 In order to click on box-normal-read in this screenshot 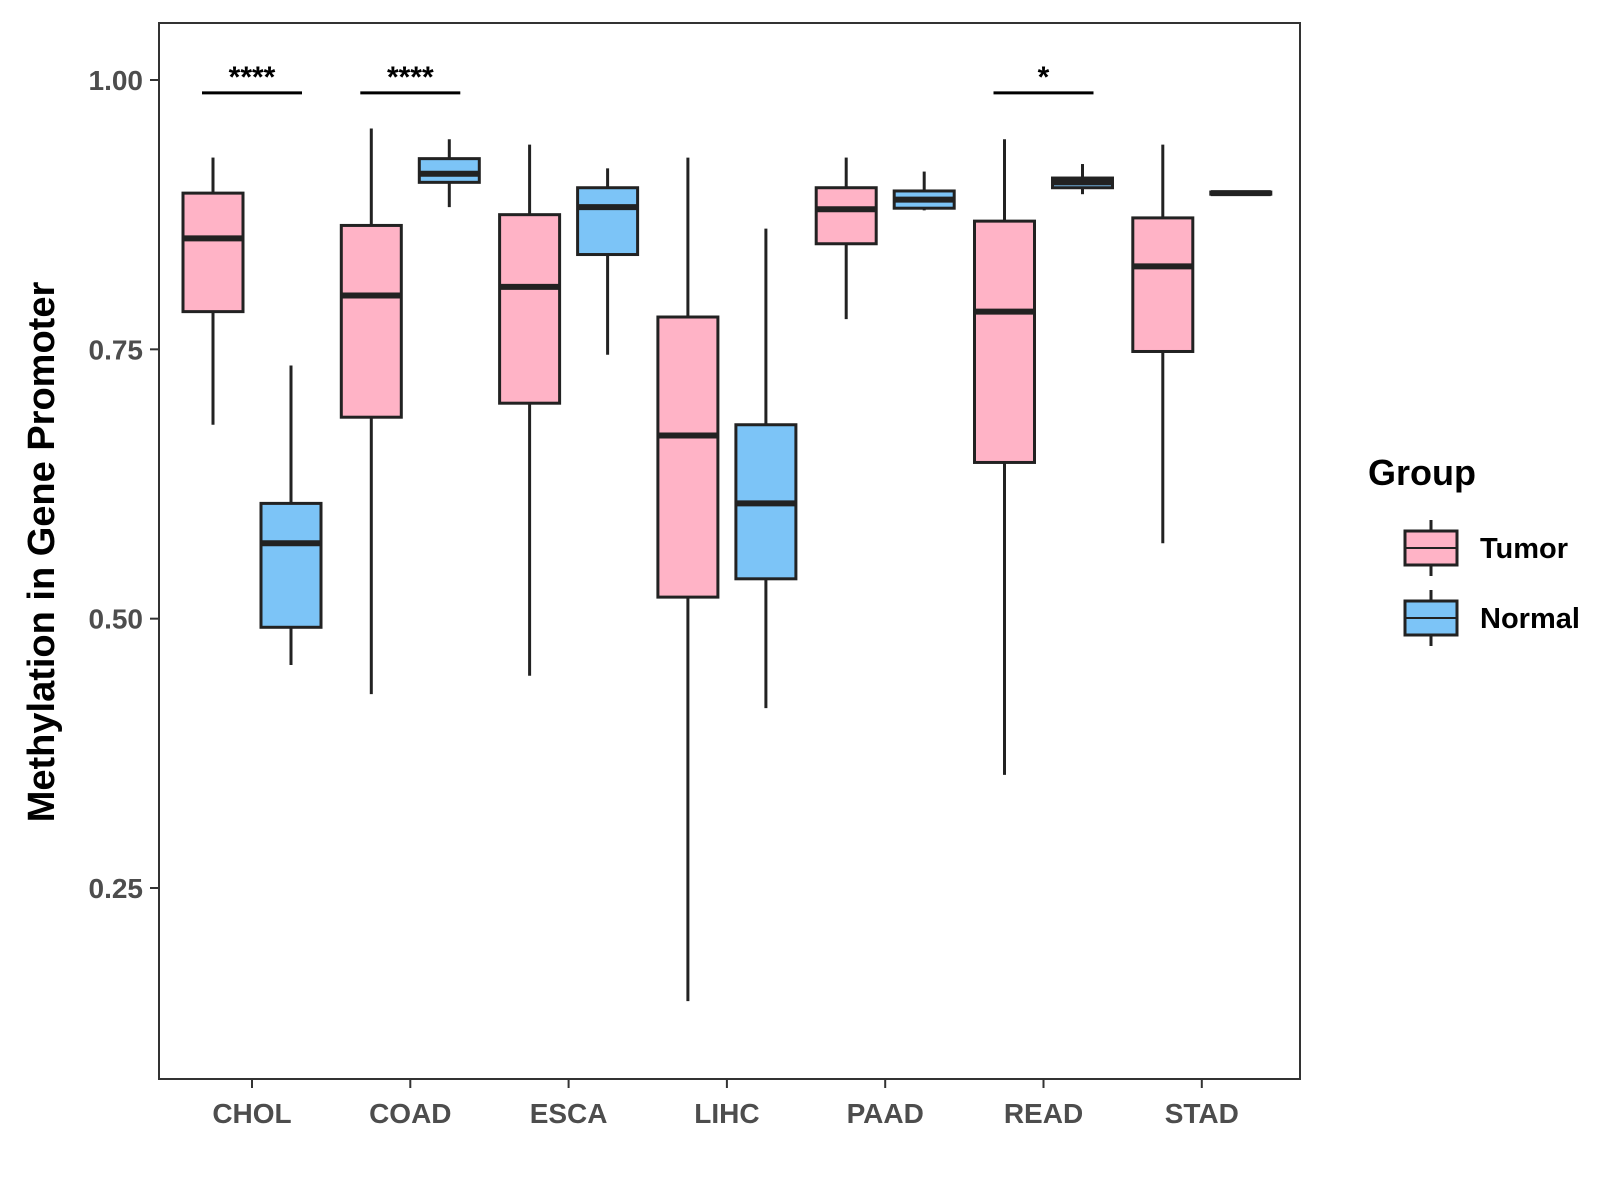, I will do `click(1082, 179)`.